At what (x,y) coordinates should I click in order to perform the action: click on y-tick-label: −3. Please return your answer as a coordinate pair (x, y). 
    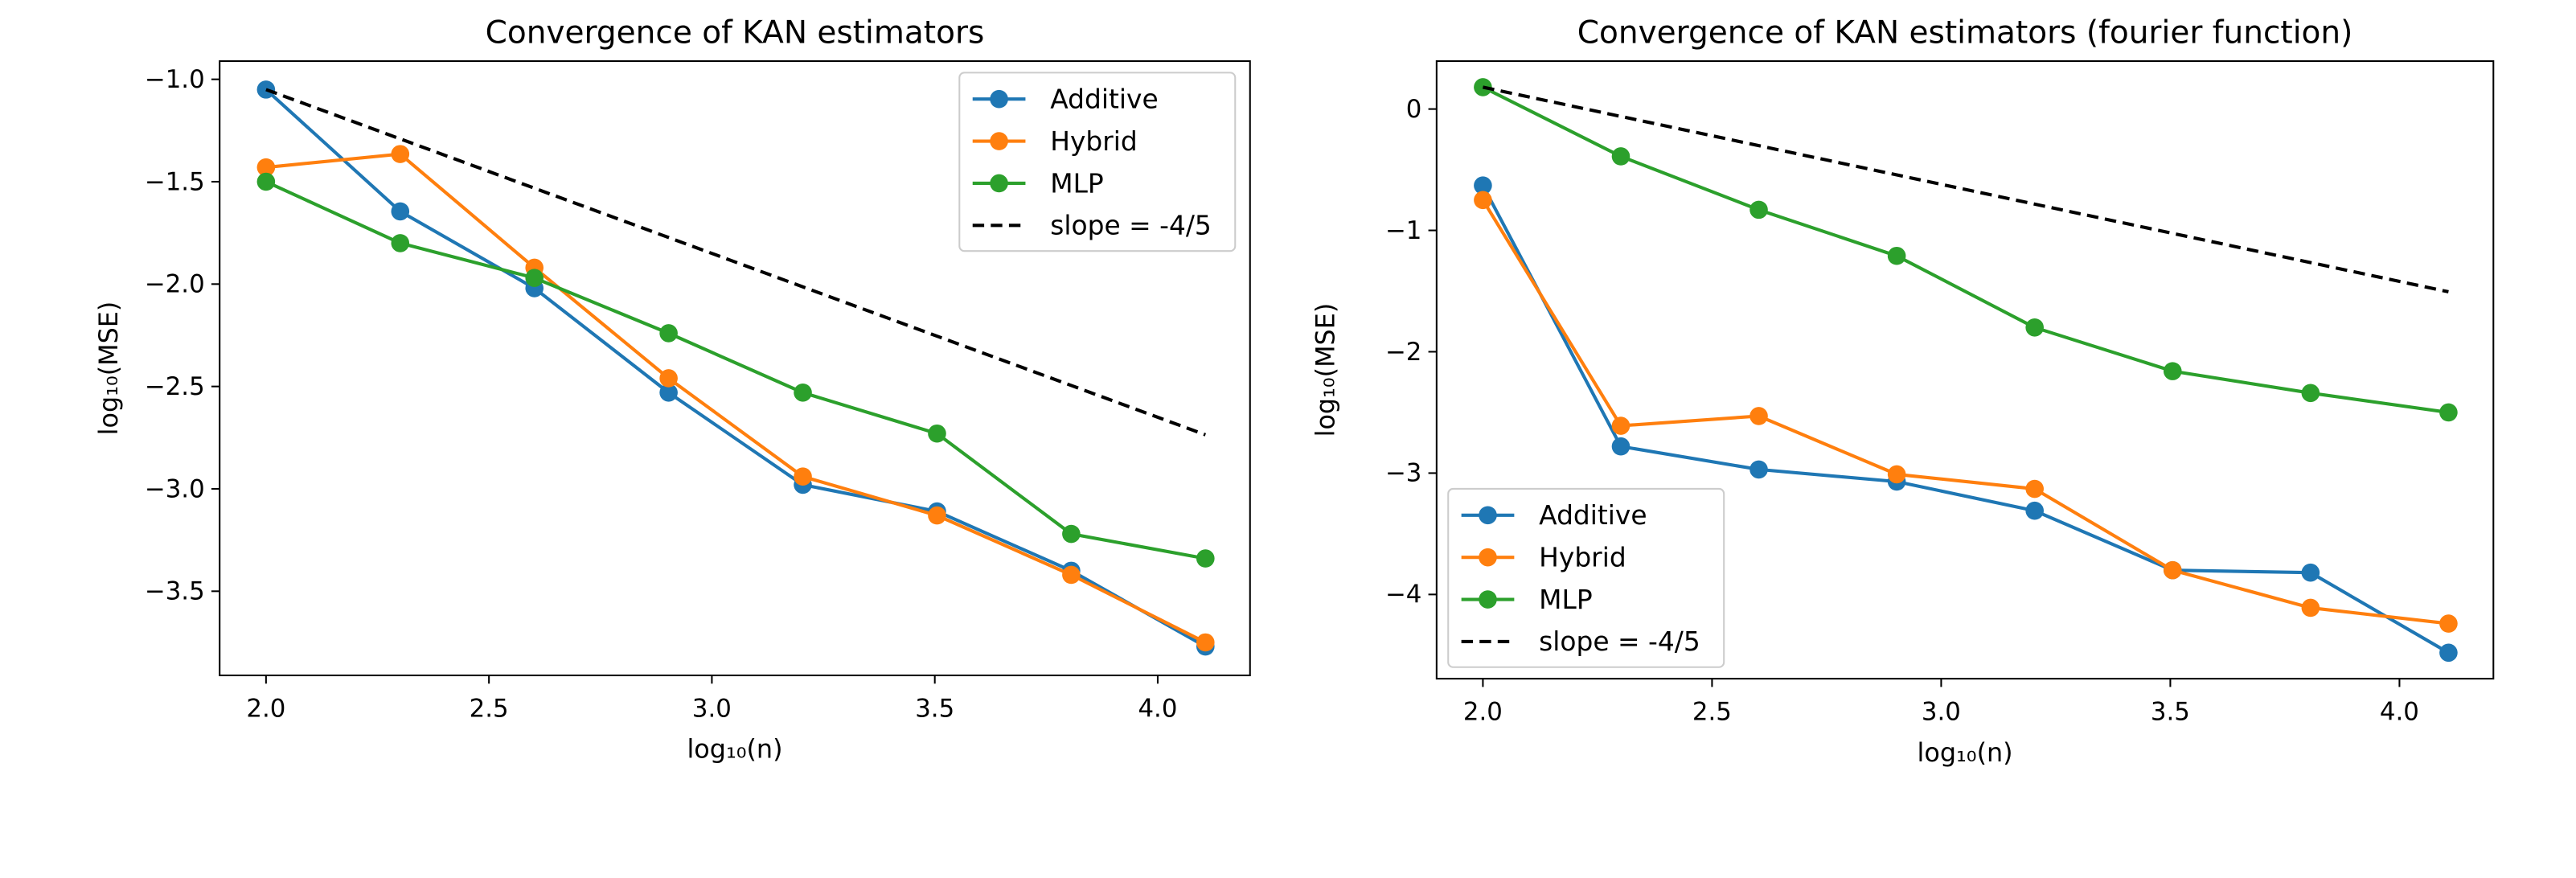
    Looking at the image, I should click on (1403, 474).